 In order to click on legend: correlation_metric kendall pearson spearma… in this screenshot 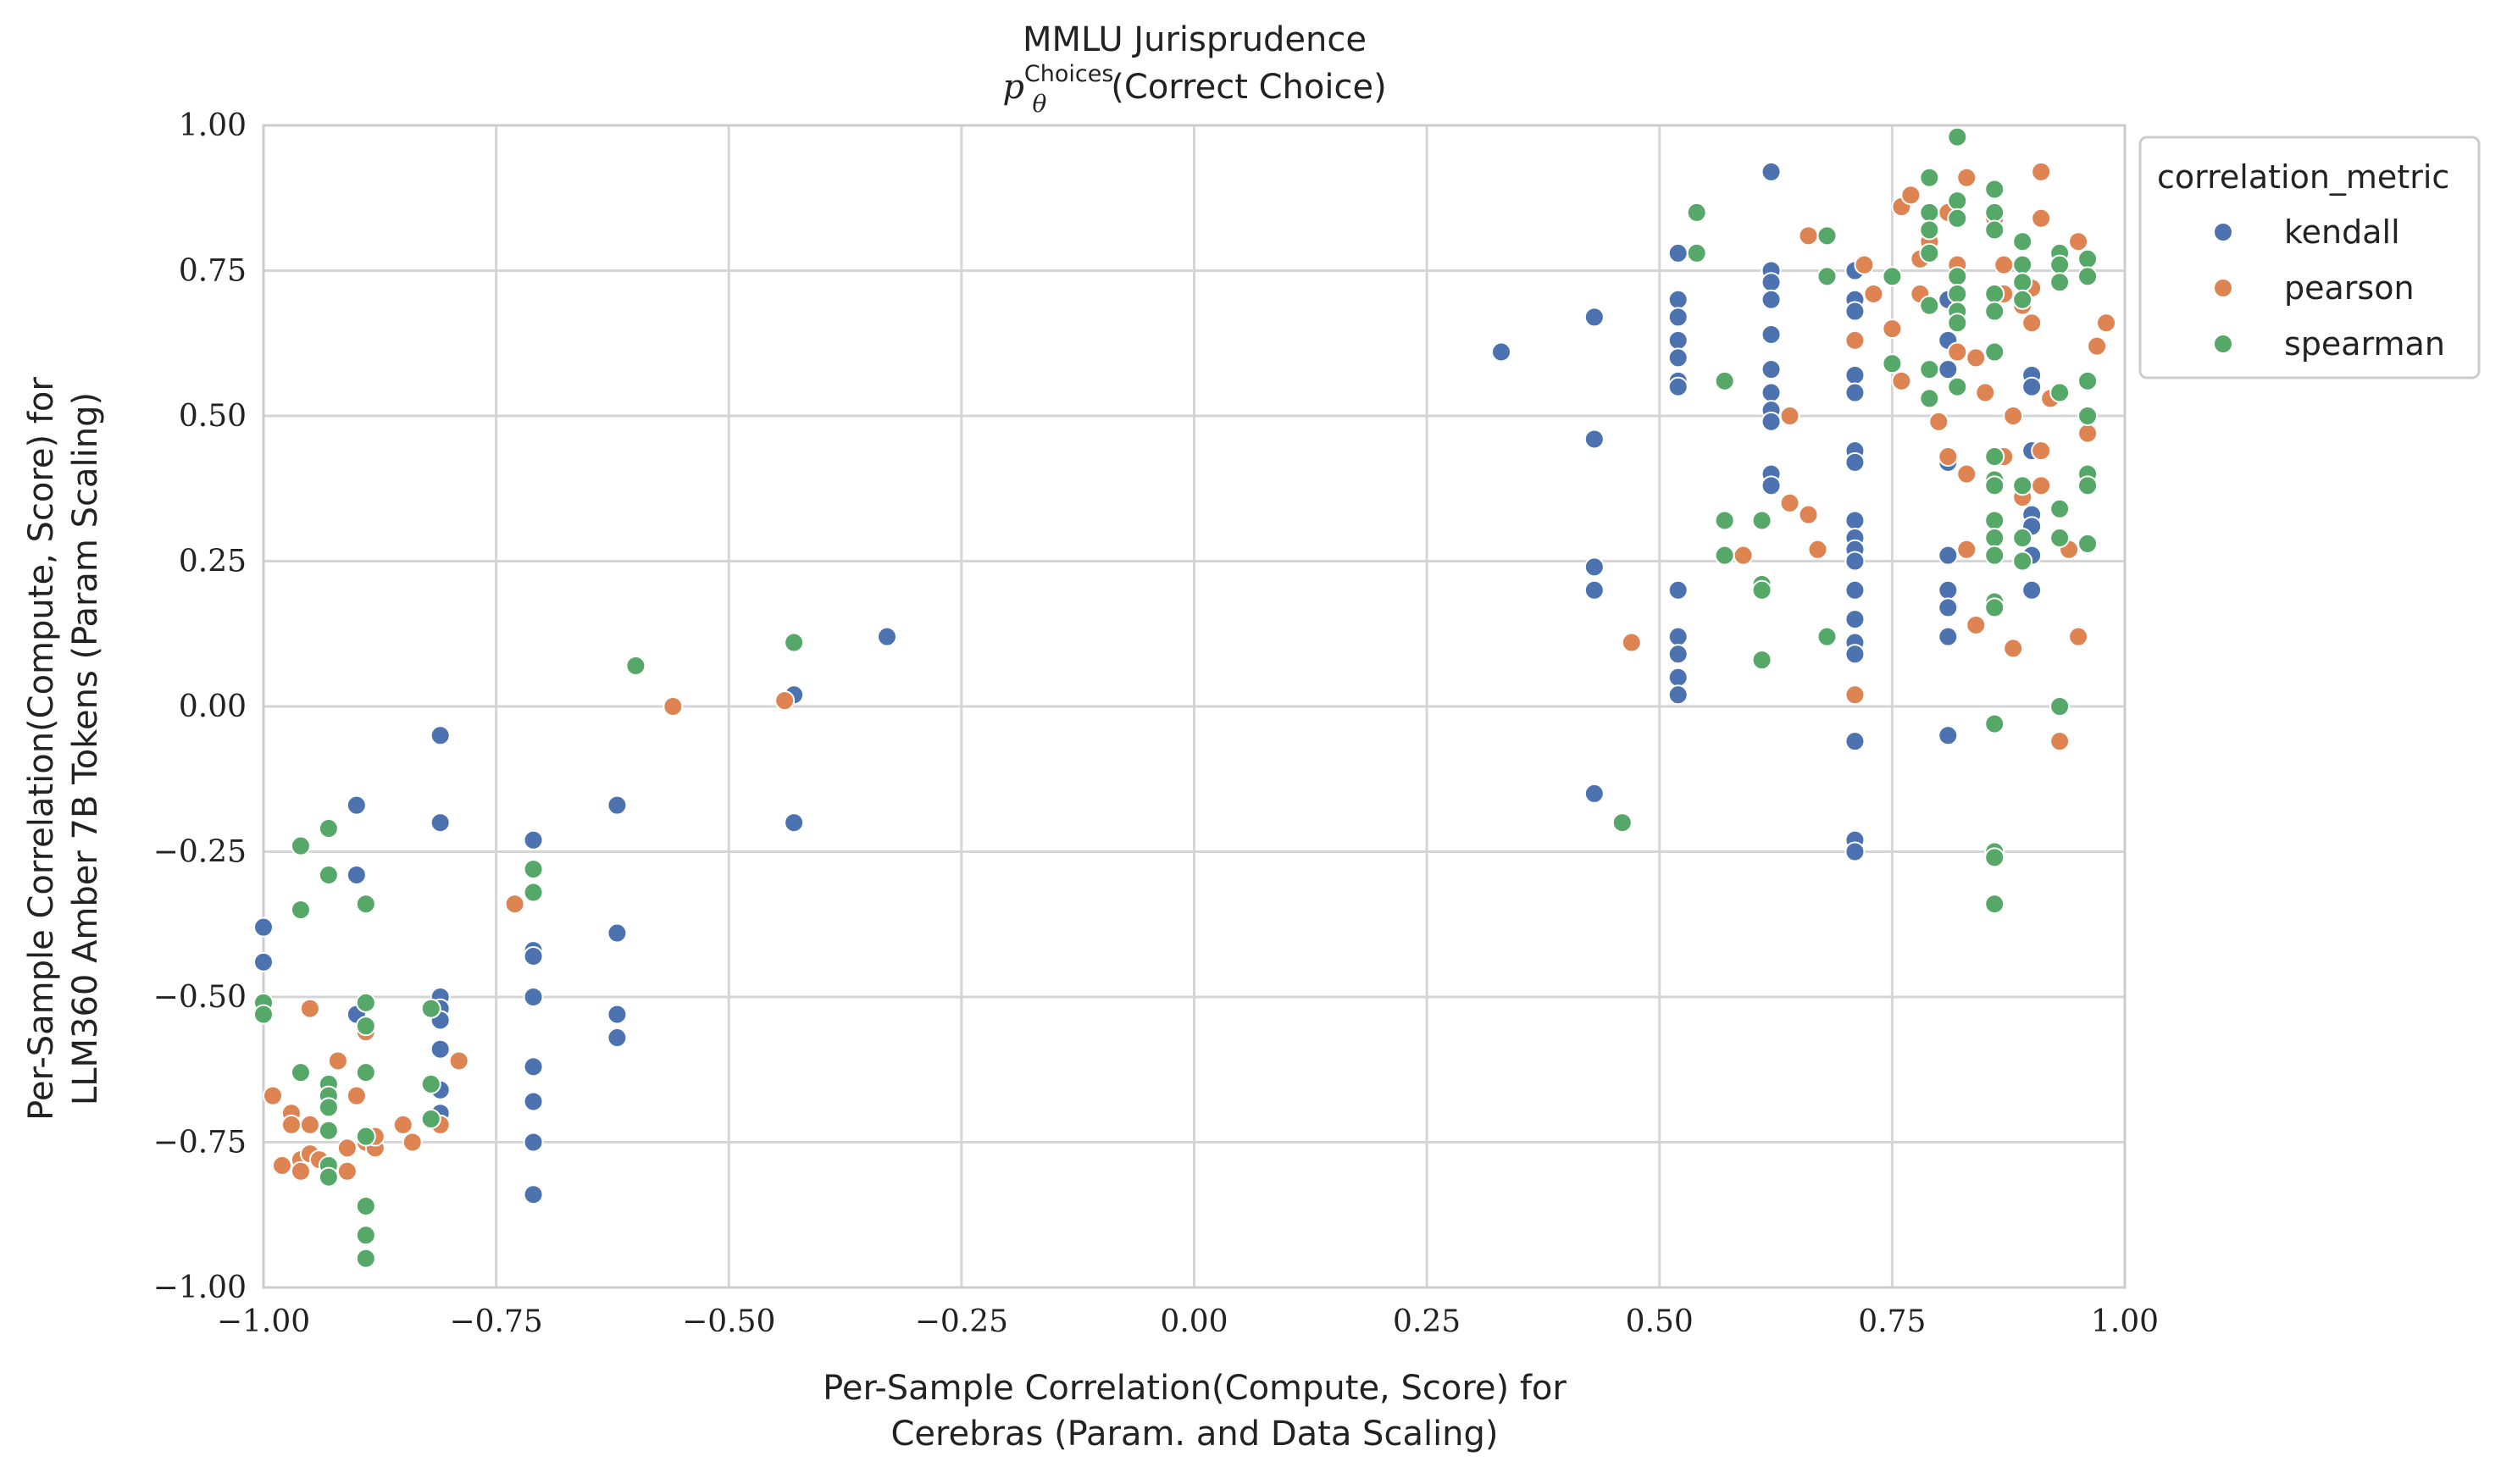, I will do `click(2309, 257)`.